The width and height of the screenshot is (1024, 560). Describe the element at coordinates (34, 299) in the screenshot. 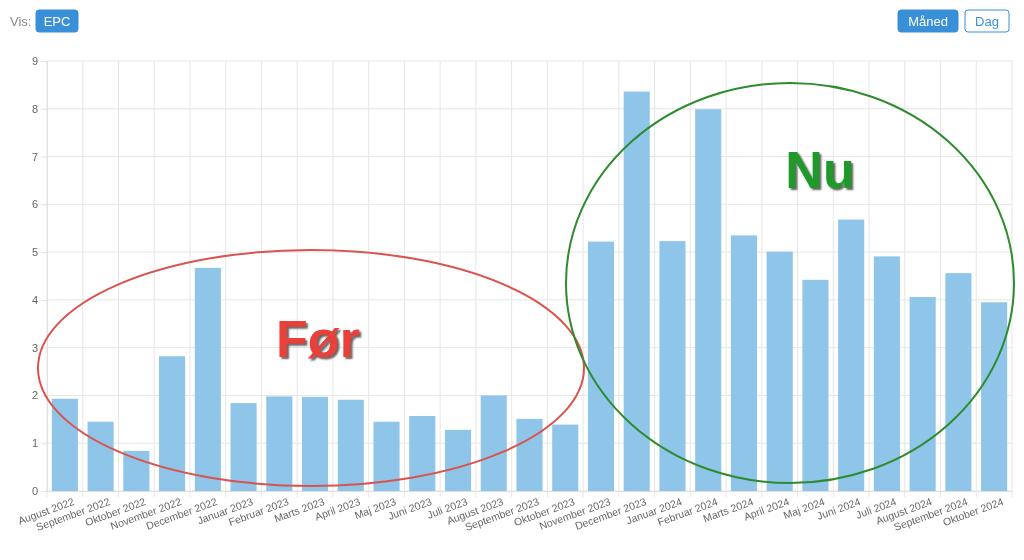

I see `y-tick-label: 4` at that location.